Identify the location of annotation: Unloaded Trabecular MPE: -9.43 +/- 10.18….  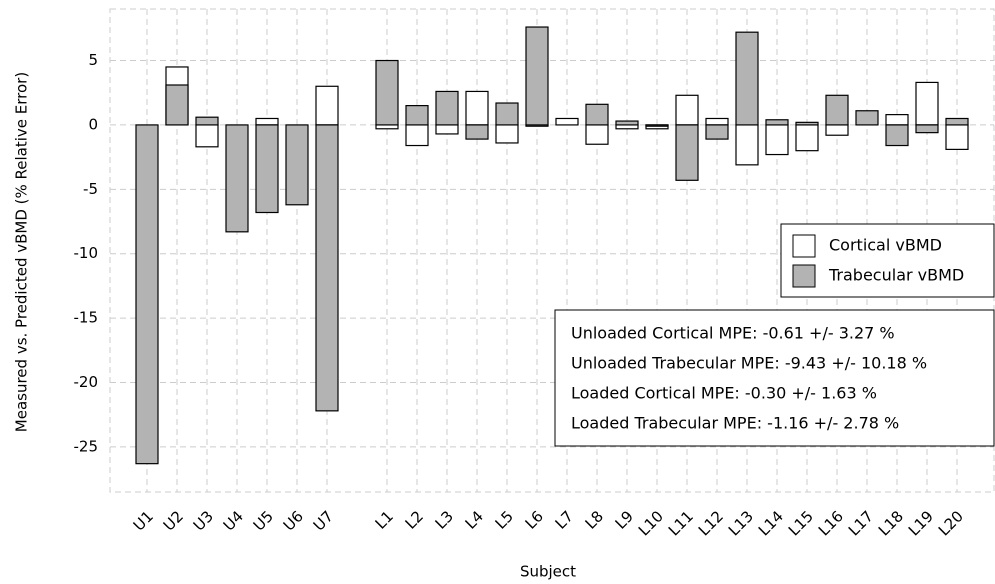
(749, 363).